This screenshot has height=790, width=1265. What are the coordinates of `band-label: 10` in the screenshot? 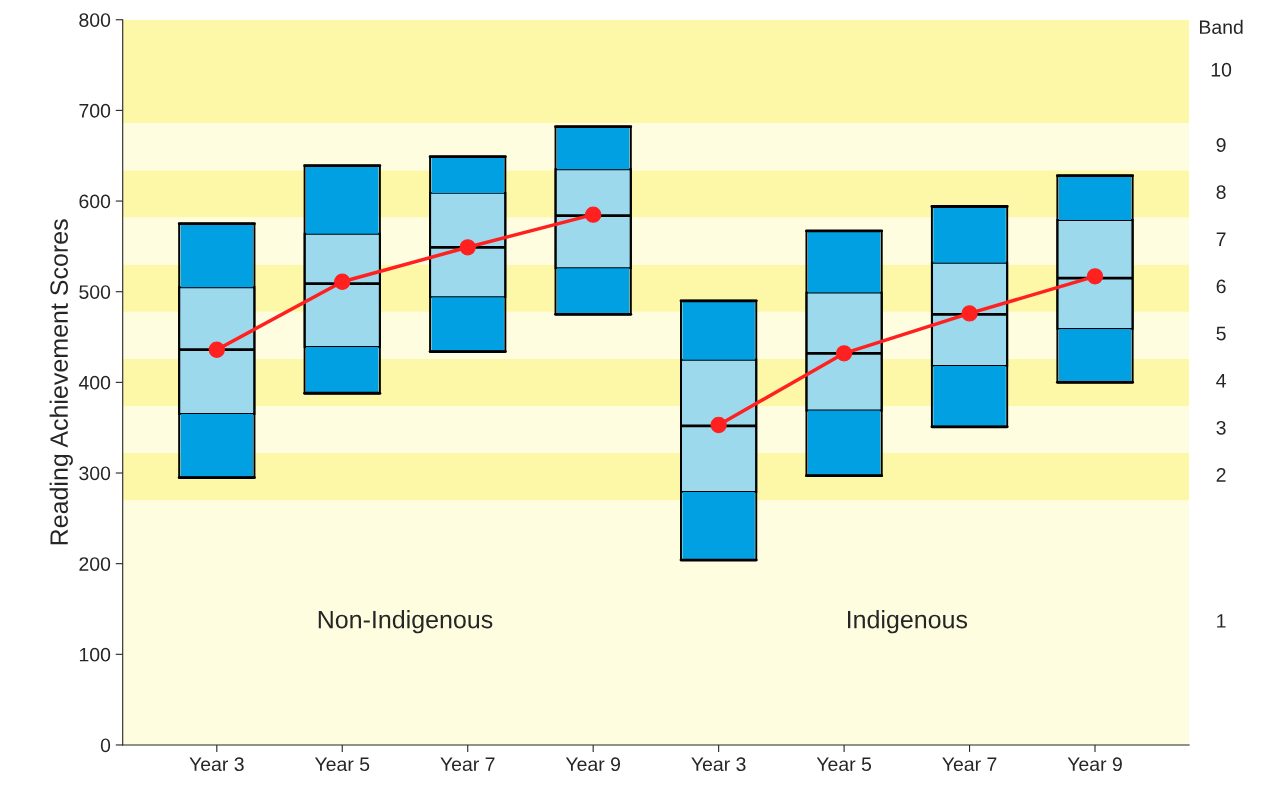 It's located at (1221, 69).